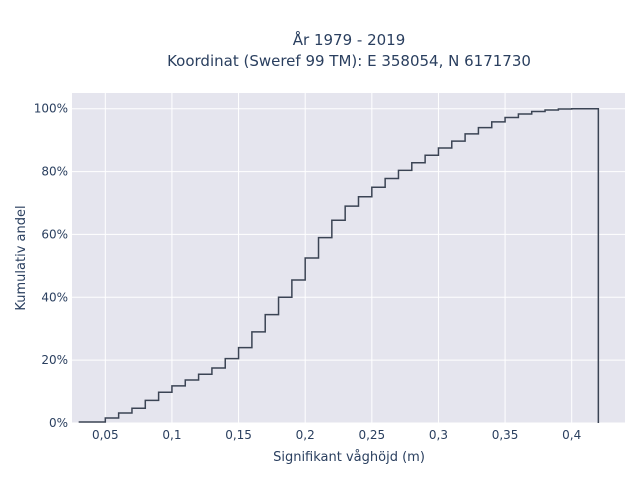  What do you see at coordinates (51, 109) in the screenshot?
I see `y-tick-label: 100%` at bounding box center [51, 109].